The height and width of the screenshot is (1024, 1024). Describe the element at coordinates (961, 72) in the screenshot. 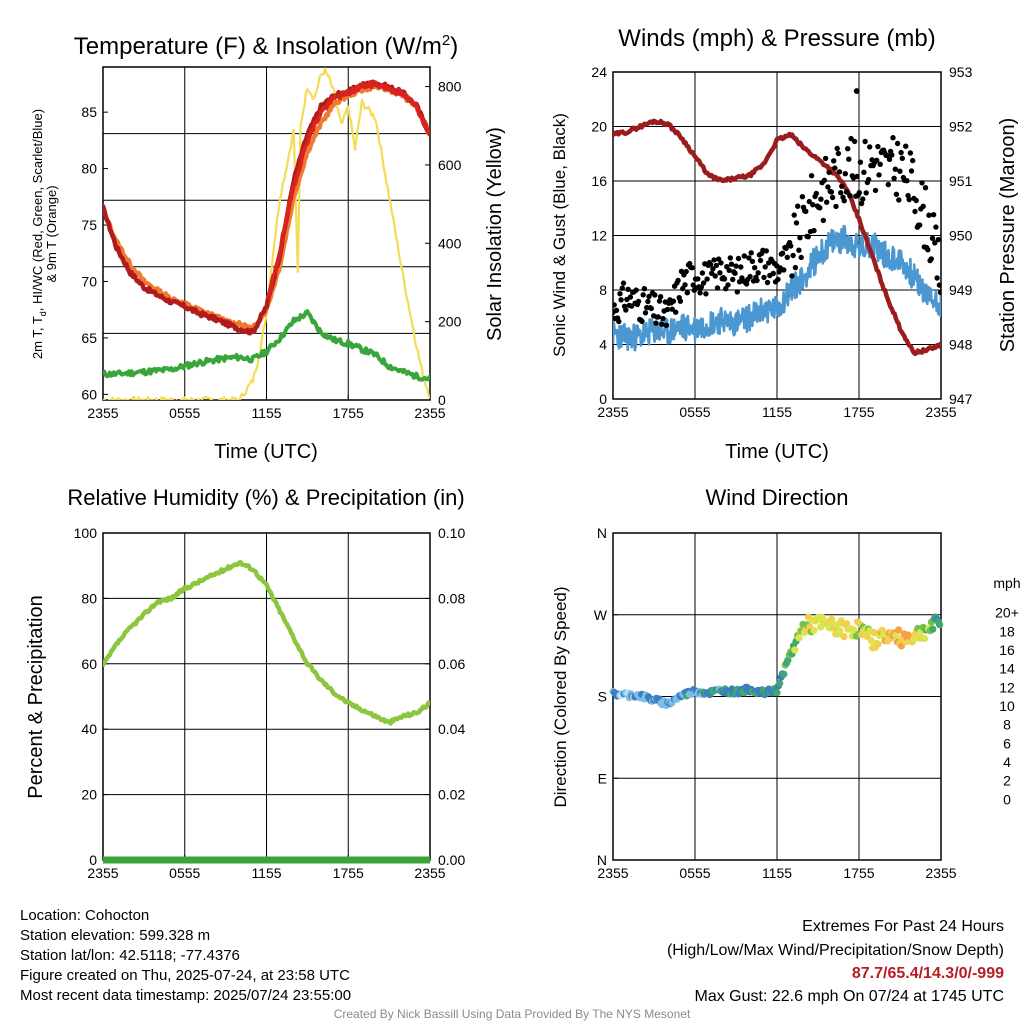

I see `wind-y2tick-label-6: 953` at that location.